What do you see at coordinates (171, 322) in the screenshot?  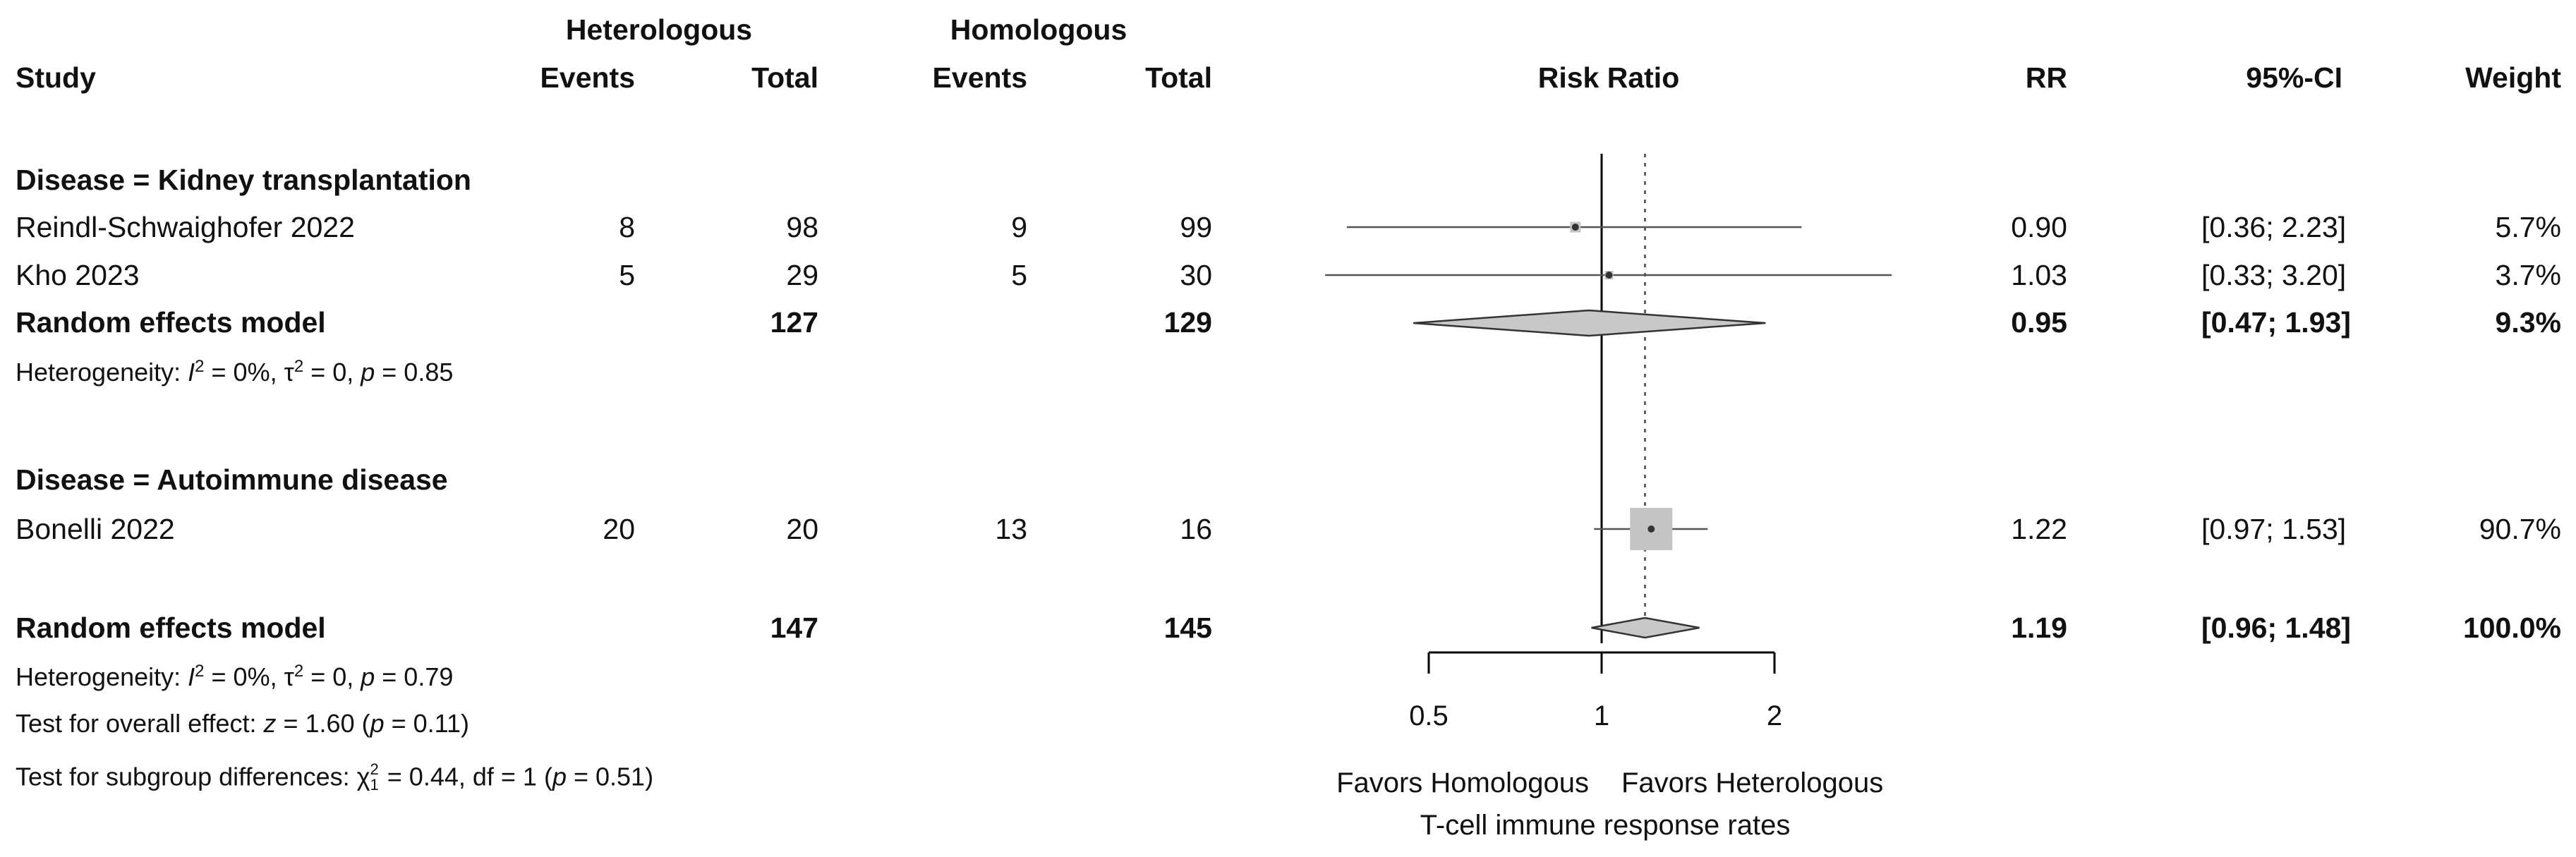 I see `subgroup-model-label: Random effects model` at bounding box center [171, 322].